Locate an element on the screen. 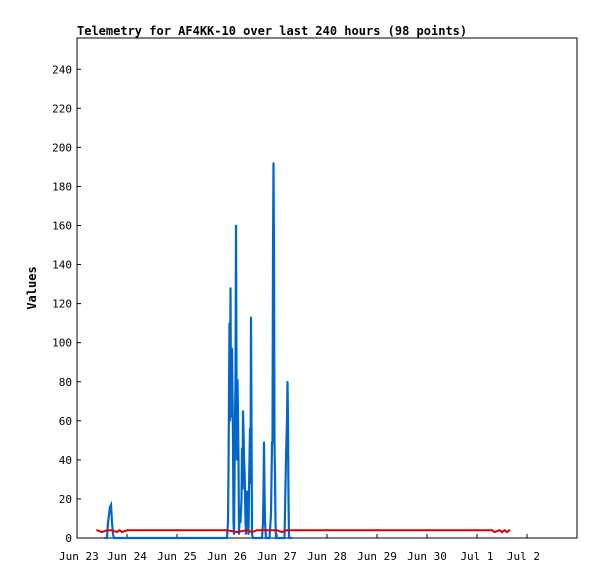 This screenshot has width=615, height=579. series-line is located at coordinates (303, 531).